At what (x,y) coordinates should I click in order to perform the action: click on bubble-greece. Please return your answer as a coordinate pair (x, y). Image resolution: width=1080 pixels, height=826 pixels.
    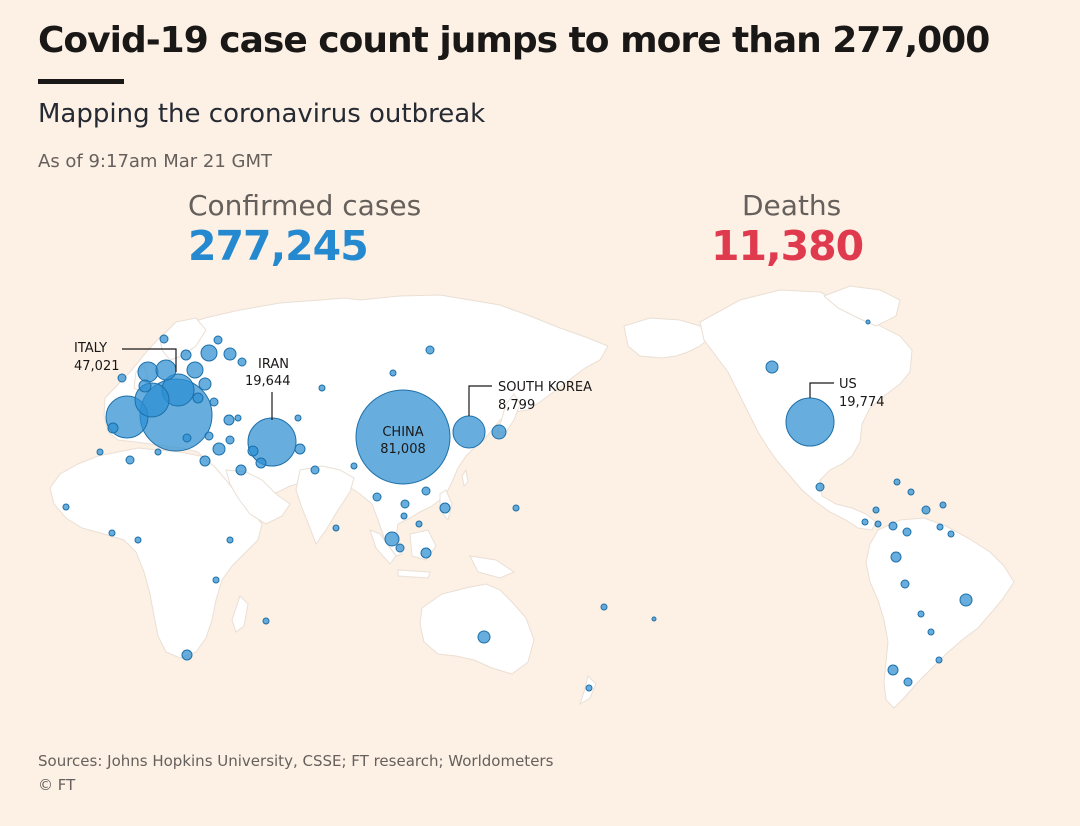
    Looking at the image, I should click on (209, 436).